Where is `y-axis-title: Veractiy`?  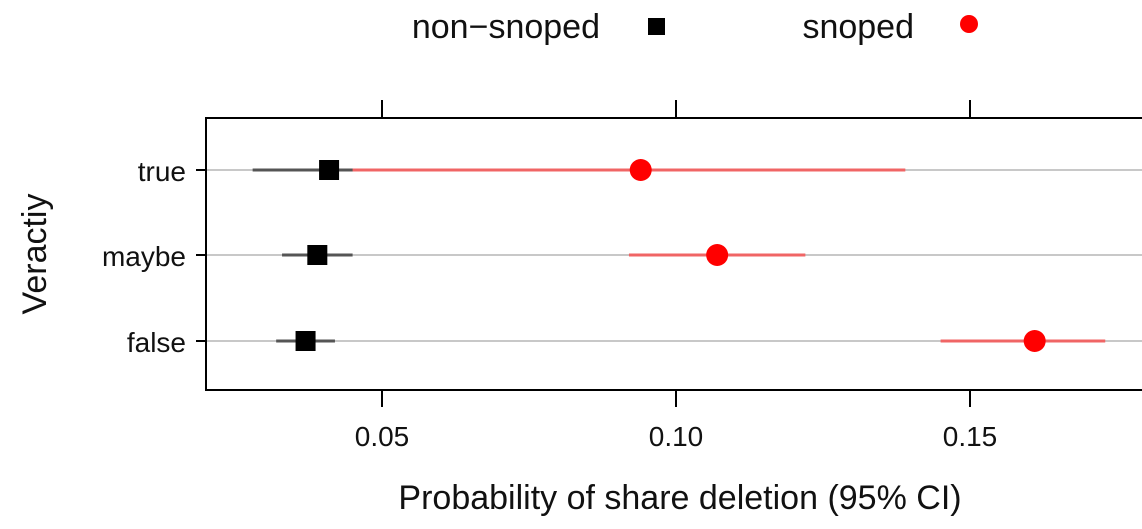 y-axis-title: Veractiy is located at coordinates (35, 254).